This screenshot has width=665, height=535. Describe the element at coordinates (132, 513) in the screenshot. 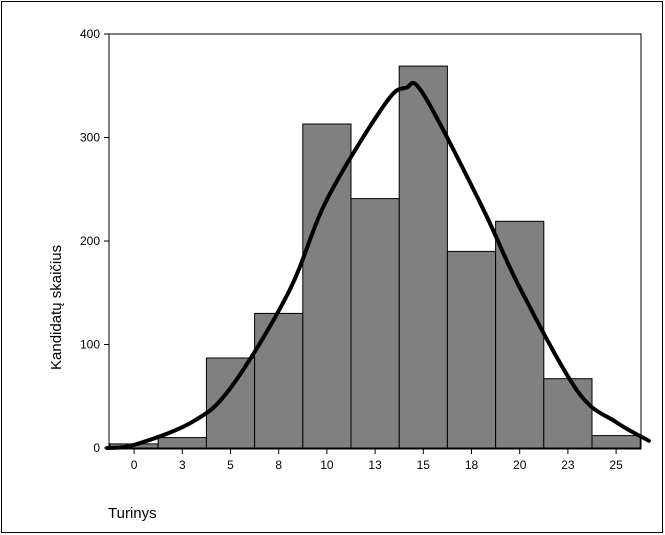

I see `x-axis-title: Turinys` at that location.